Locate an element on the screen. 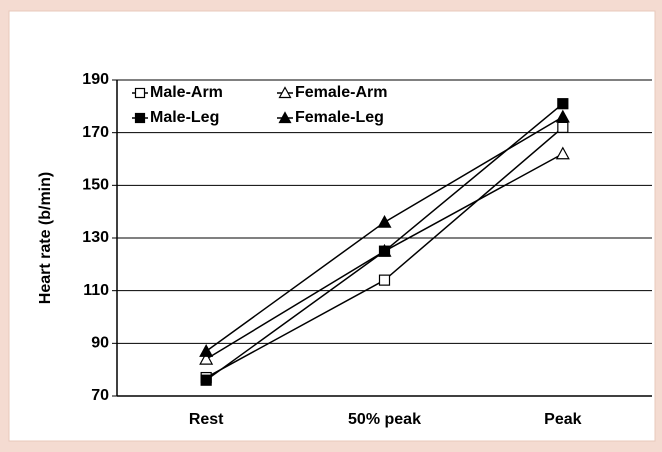 Image resolution: width=662 pixels, height=452 pixels. y-tick-label: 110 is located at coordinates (96, 290).